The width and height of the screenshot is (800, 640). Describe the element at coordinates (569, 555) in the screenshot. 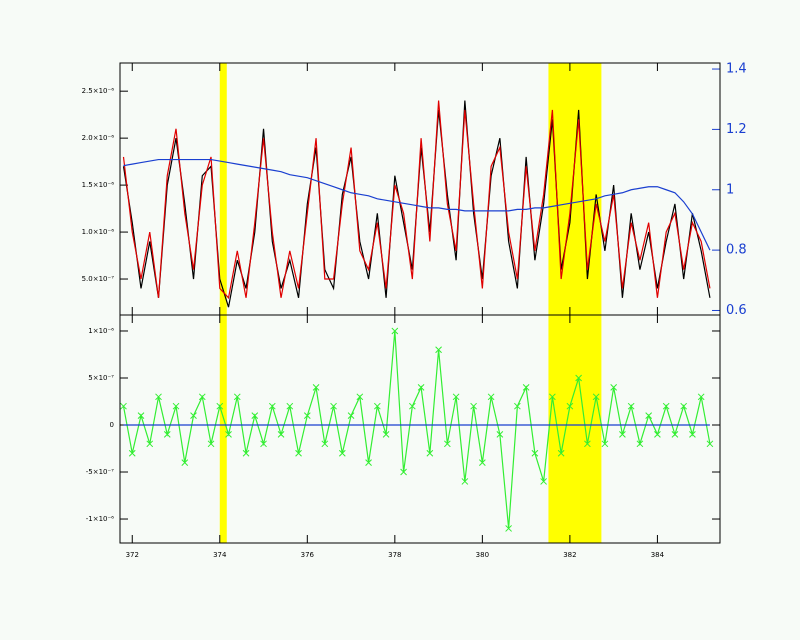

I see `x-tick-label: 382` at that location.